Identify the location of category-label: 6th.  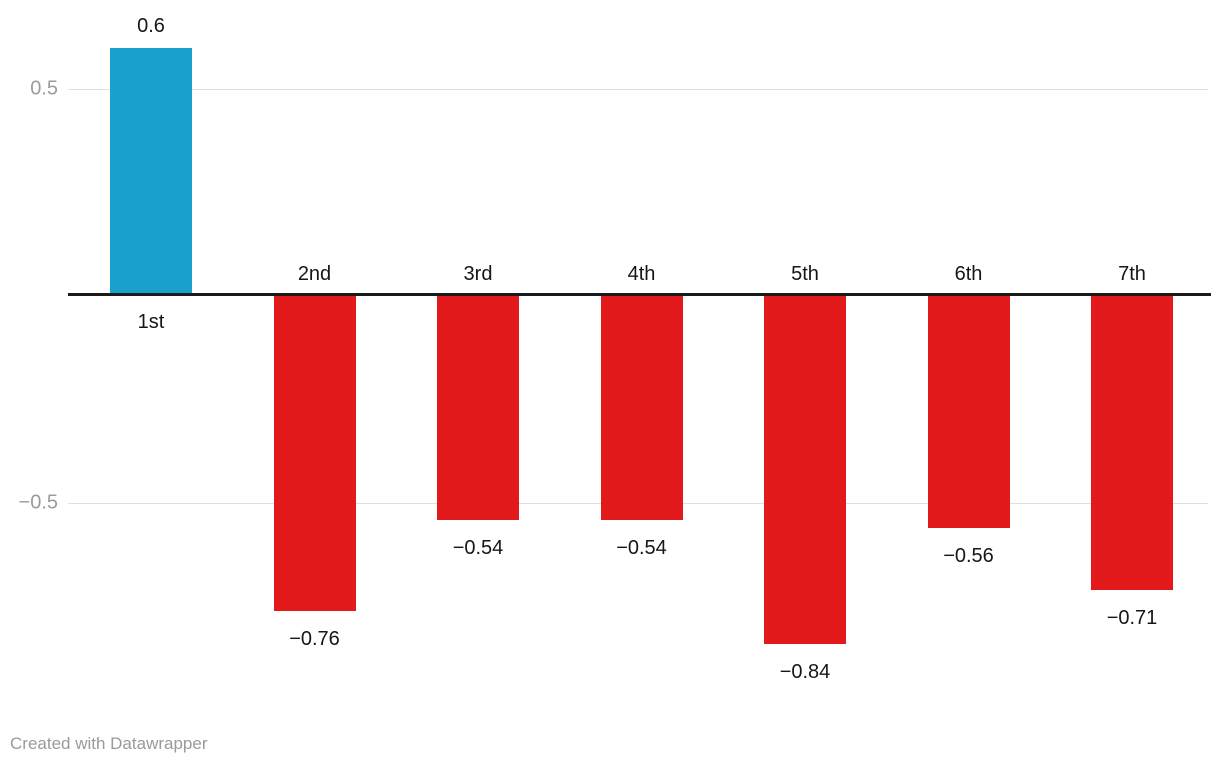
(968, 274).